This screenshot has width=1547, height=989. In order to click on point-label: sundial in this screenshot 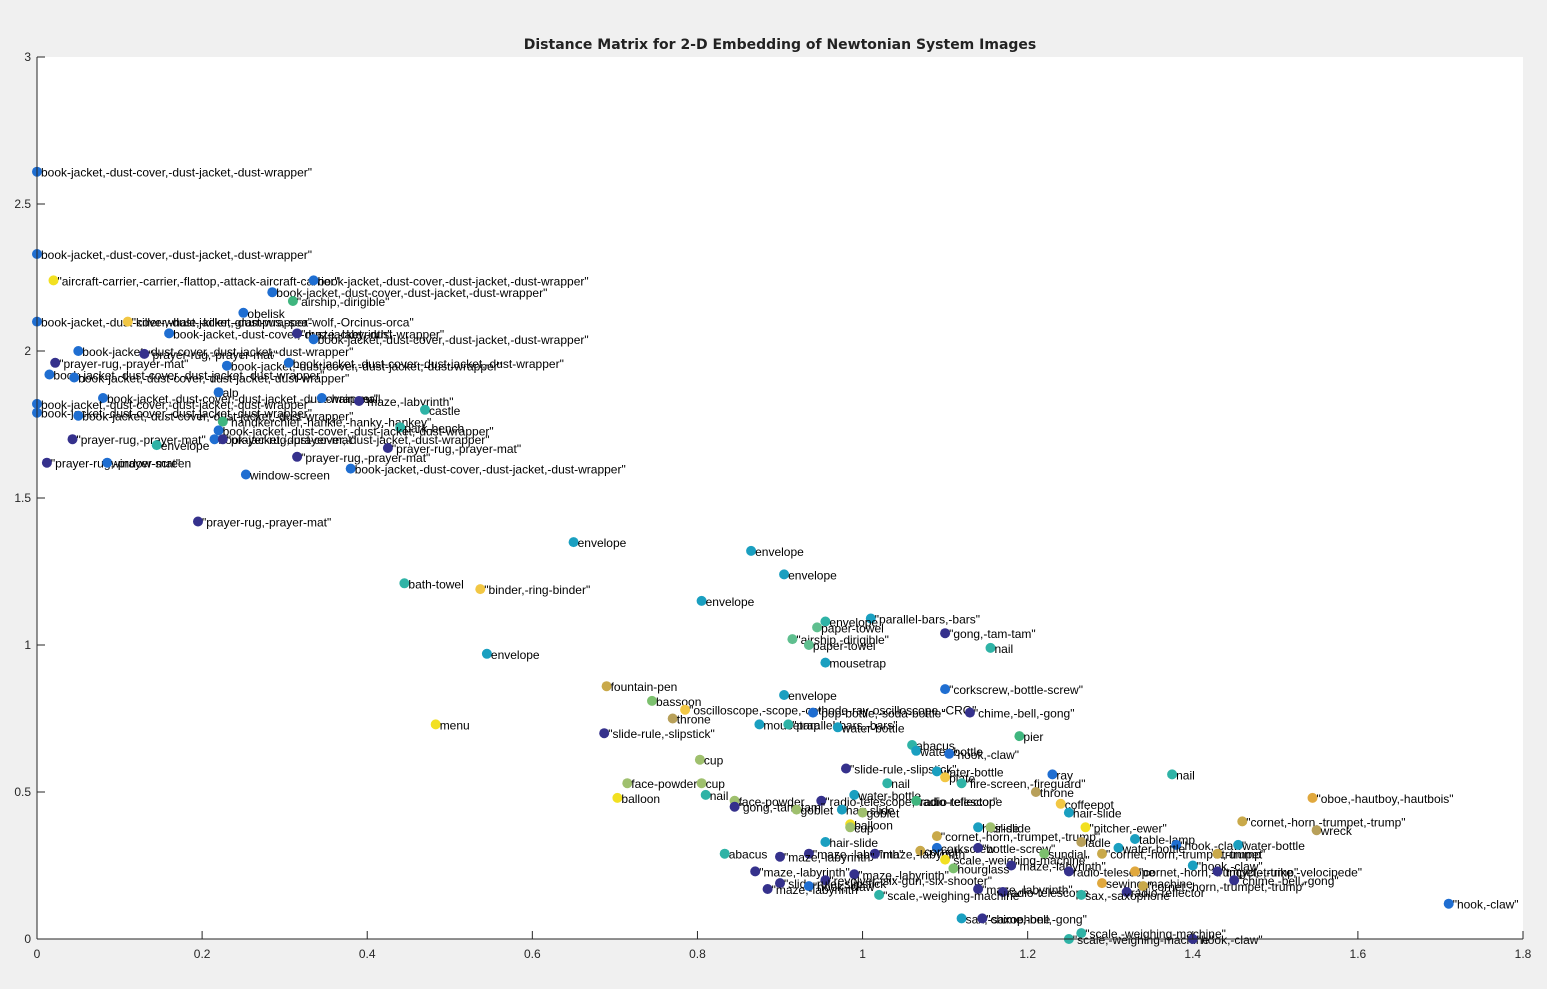, I will do `click(1067, 855)`.